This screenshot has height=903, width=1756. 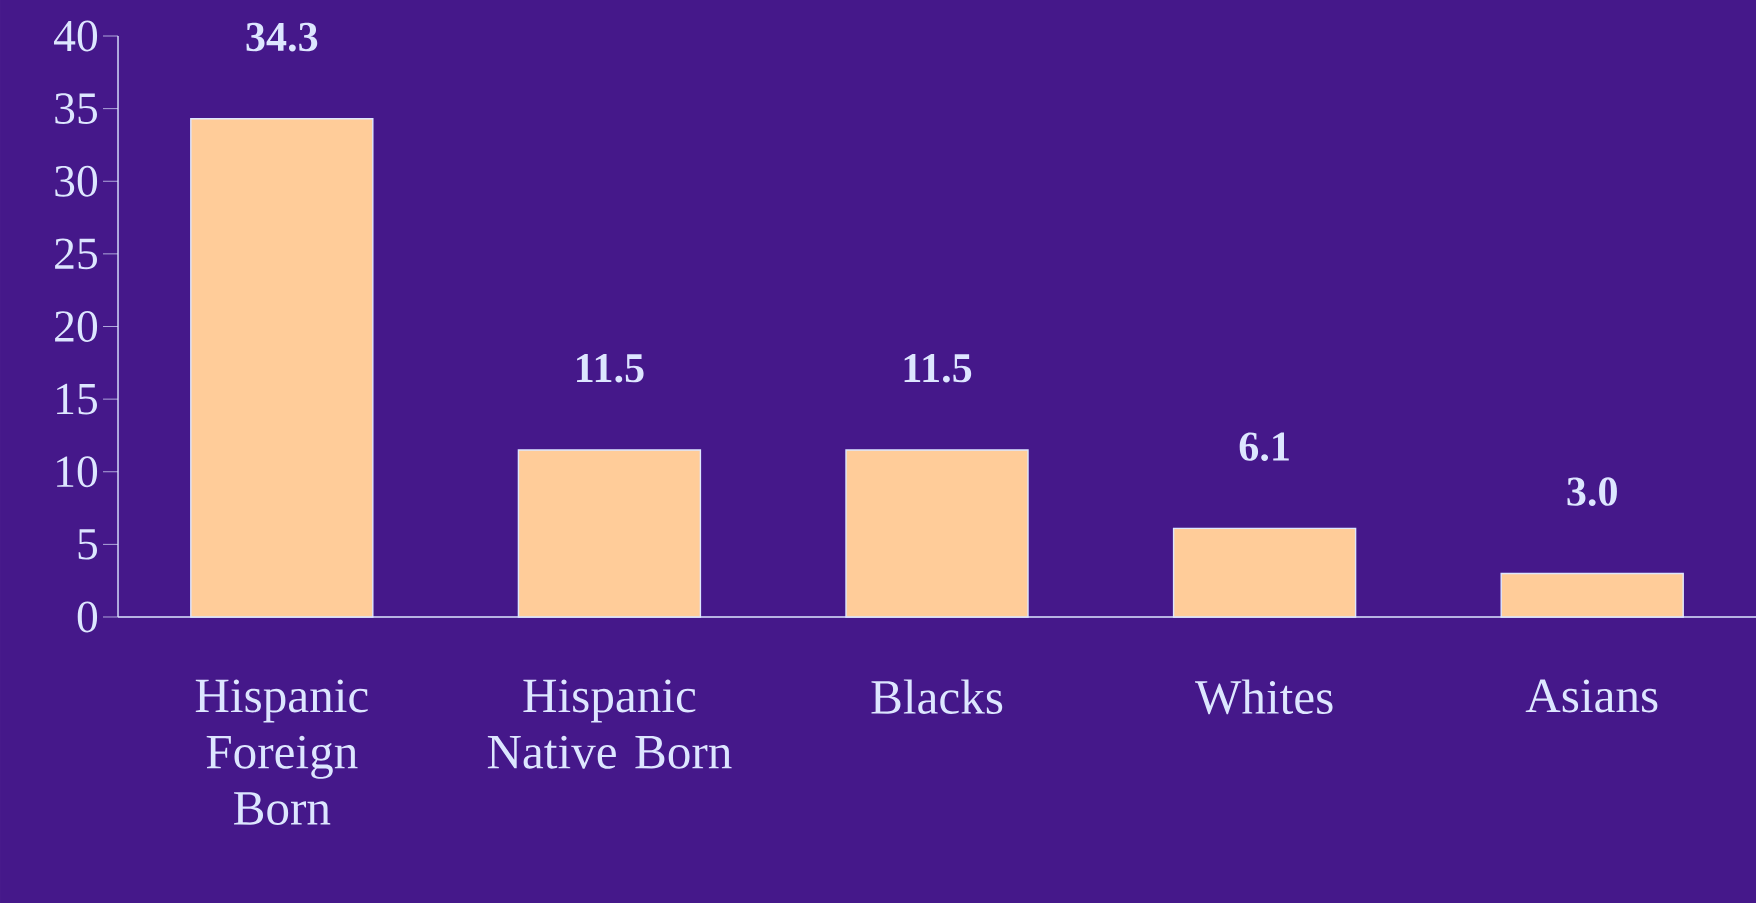 I want to click on y-tick-label: 0, so click(x=87, y=617).